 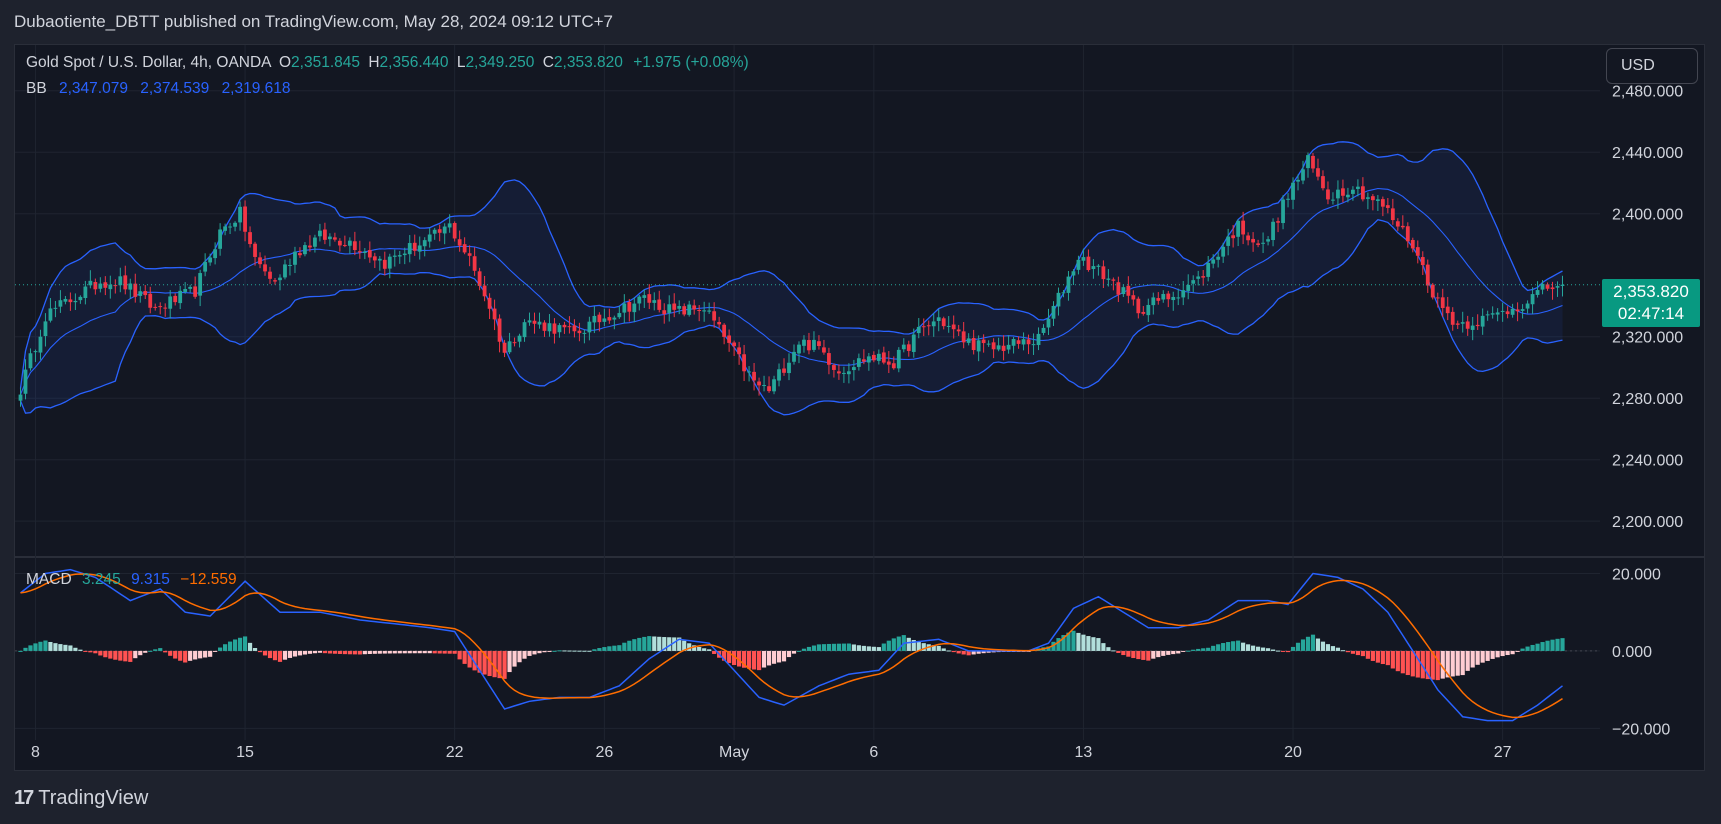 What do you see at coordinates (175, 88) in the screenshot?
I see `bb-upper-value: 2,374.539` at bounding box center [175, 88].